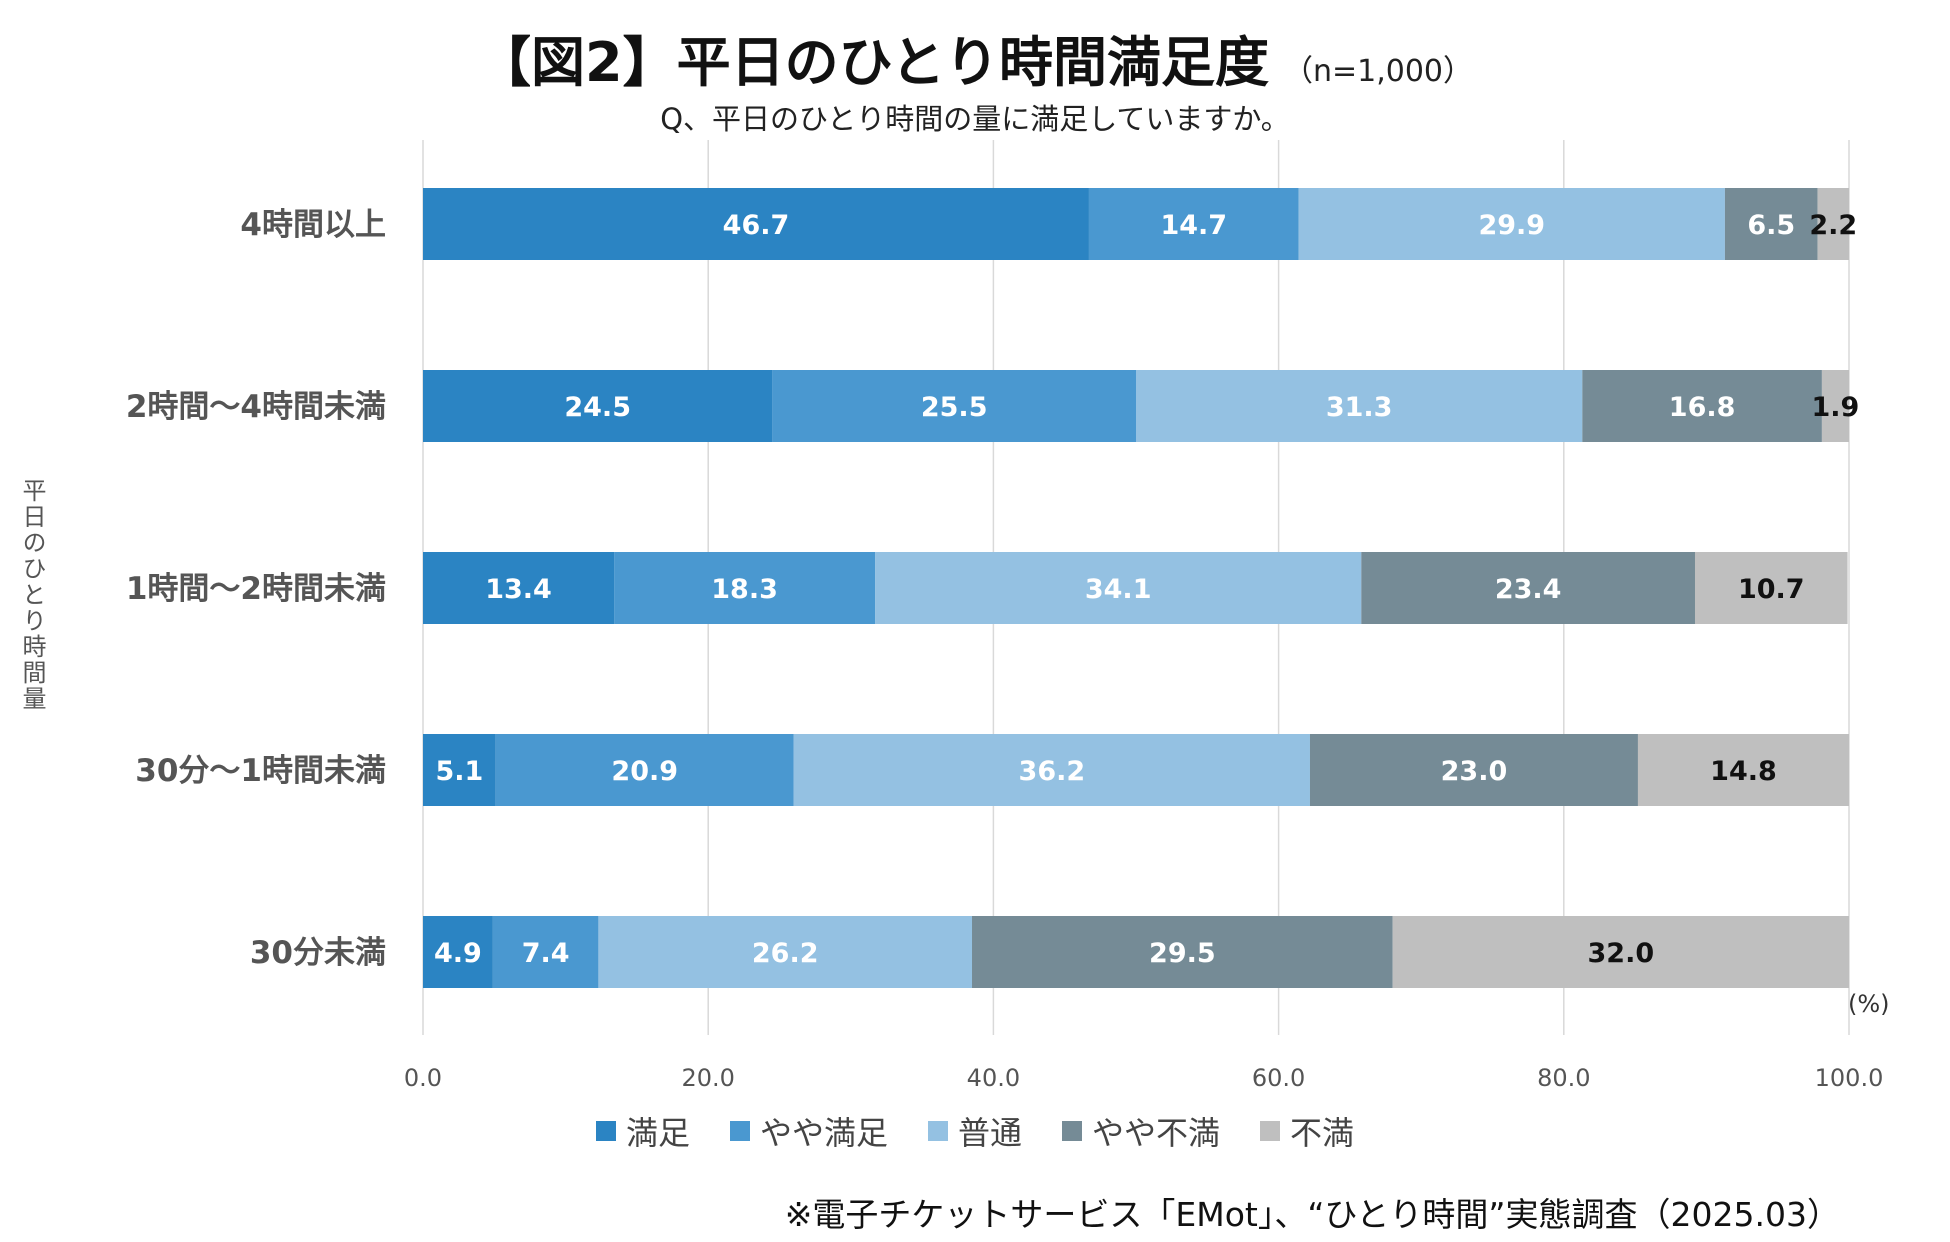  I want to click on data-label: 20.9, so click(644, 771).